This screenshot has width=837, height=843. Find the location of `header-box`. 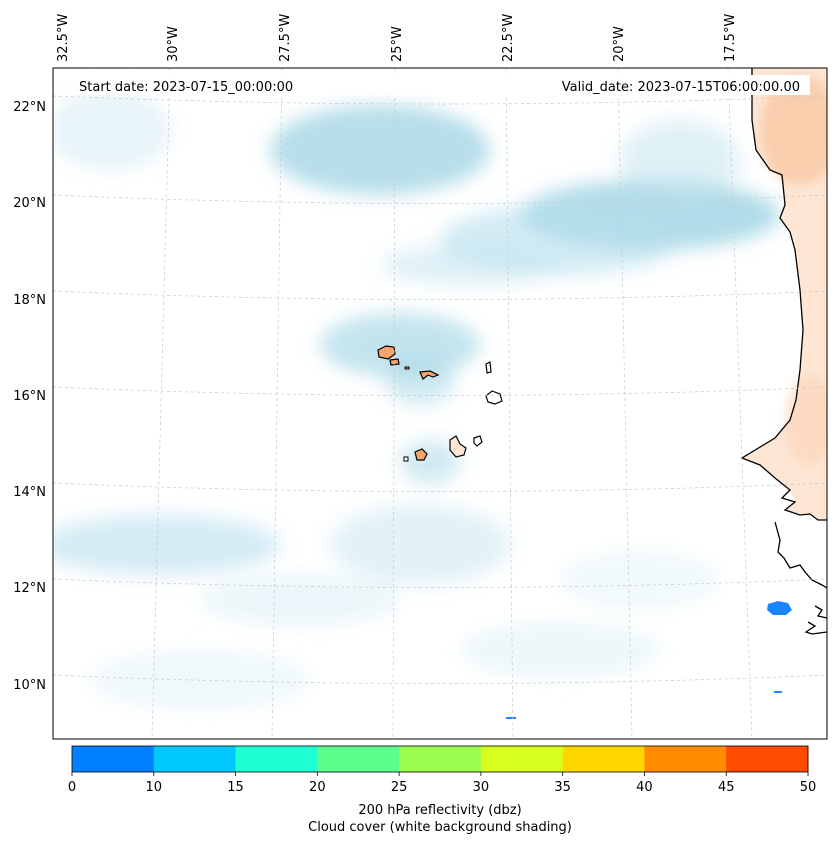

header-box is located at coordinates (441, 85).